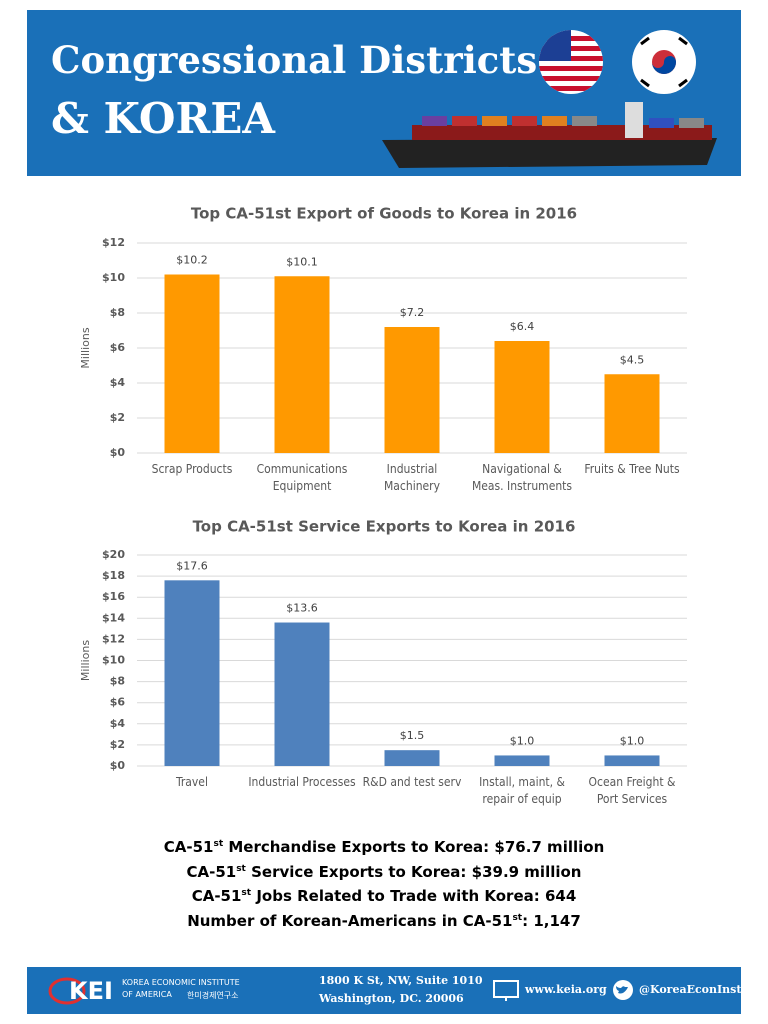 The width and height of the screenshot is (768, 1024). What do you see at coordinates (302, 608) in the screenshot?
I see `value-label: $13.6` at bounding box center [302, 608].